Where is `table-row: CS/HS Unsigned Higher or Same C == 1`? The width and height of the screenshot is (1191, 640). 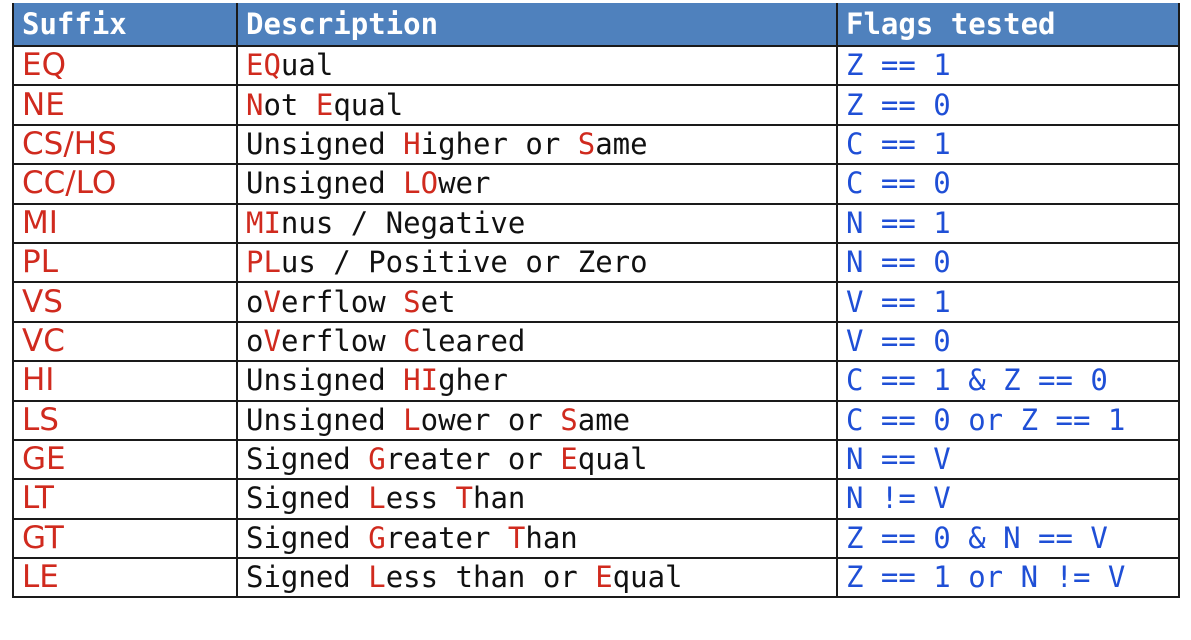 table-row: CS/HS Unsigned Higher or Same C == 1 is located at coordinates (596, 144).